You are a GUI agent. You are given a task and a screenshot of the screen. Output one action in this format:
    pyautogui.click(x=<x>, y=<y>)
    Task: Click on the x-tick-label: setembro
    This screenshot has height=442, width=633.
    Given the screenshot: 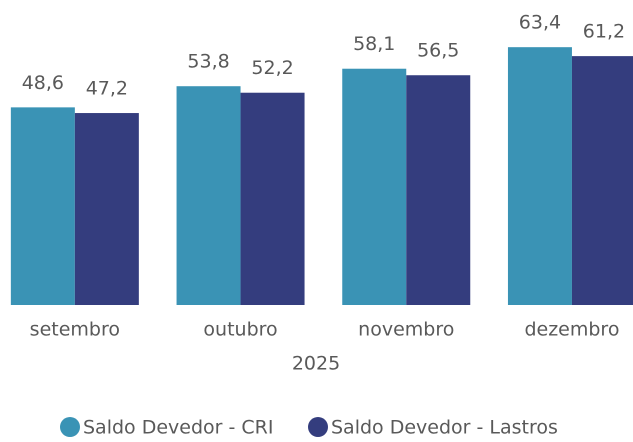 What is the action you would take?
    pyautogui.click(x=75, y=330)
    